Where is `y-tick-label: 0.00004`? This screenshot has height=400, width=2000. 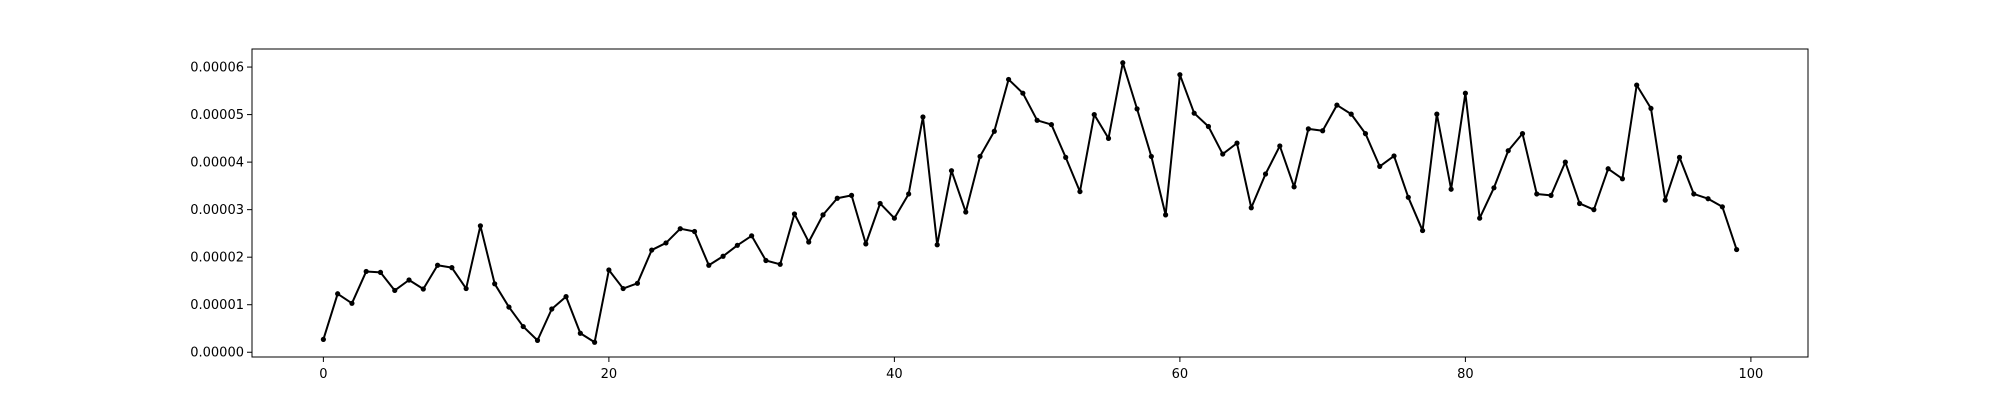
y-tick-label: 0.00004 is located at coordinates (217, 163).